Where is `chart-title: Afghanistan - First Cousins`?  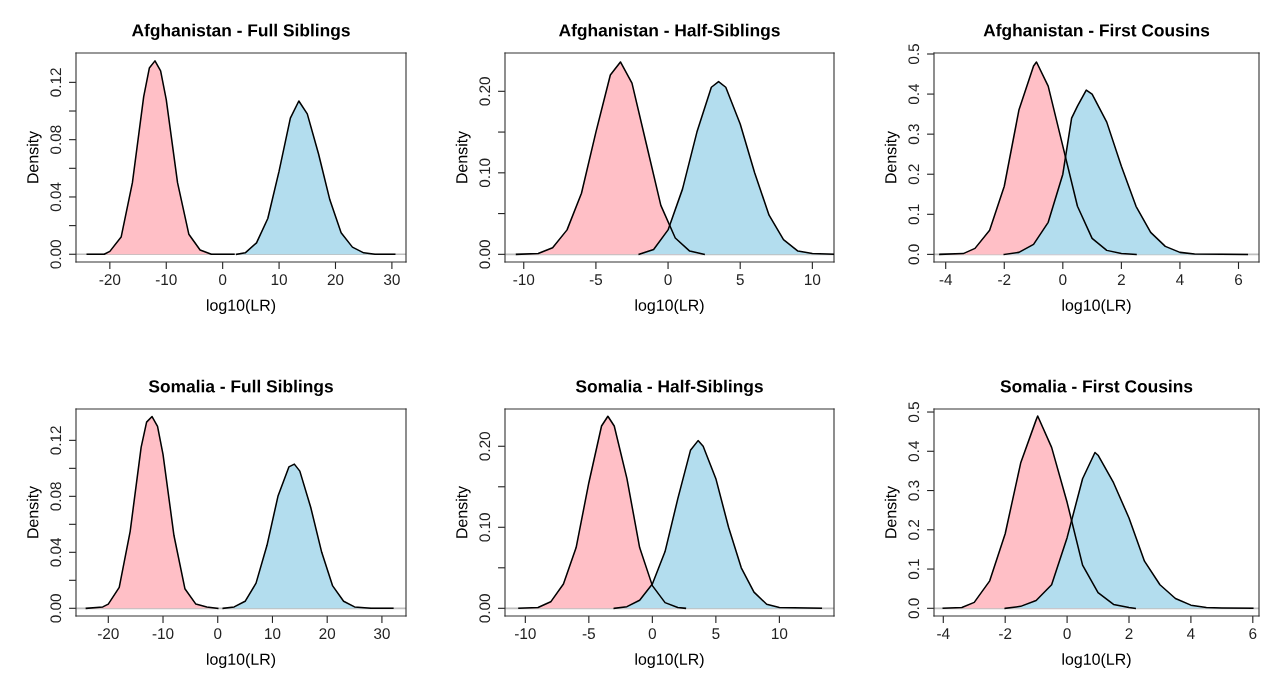
chart-title: Afghanistan - First Cousins is located at coordinates (1096, 32).